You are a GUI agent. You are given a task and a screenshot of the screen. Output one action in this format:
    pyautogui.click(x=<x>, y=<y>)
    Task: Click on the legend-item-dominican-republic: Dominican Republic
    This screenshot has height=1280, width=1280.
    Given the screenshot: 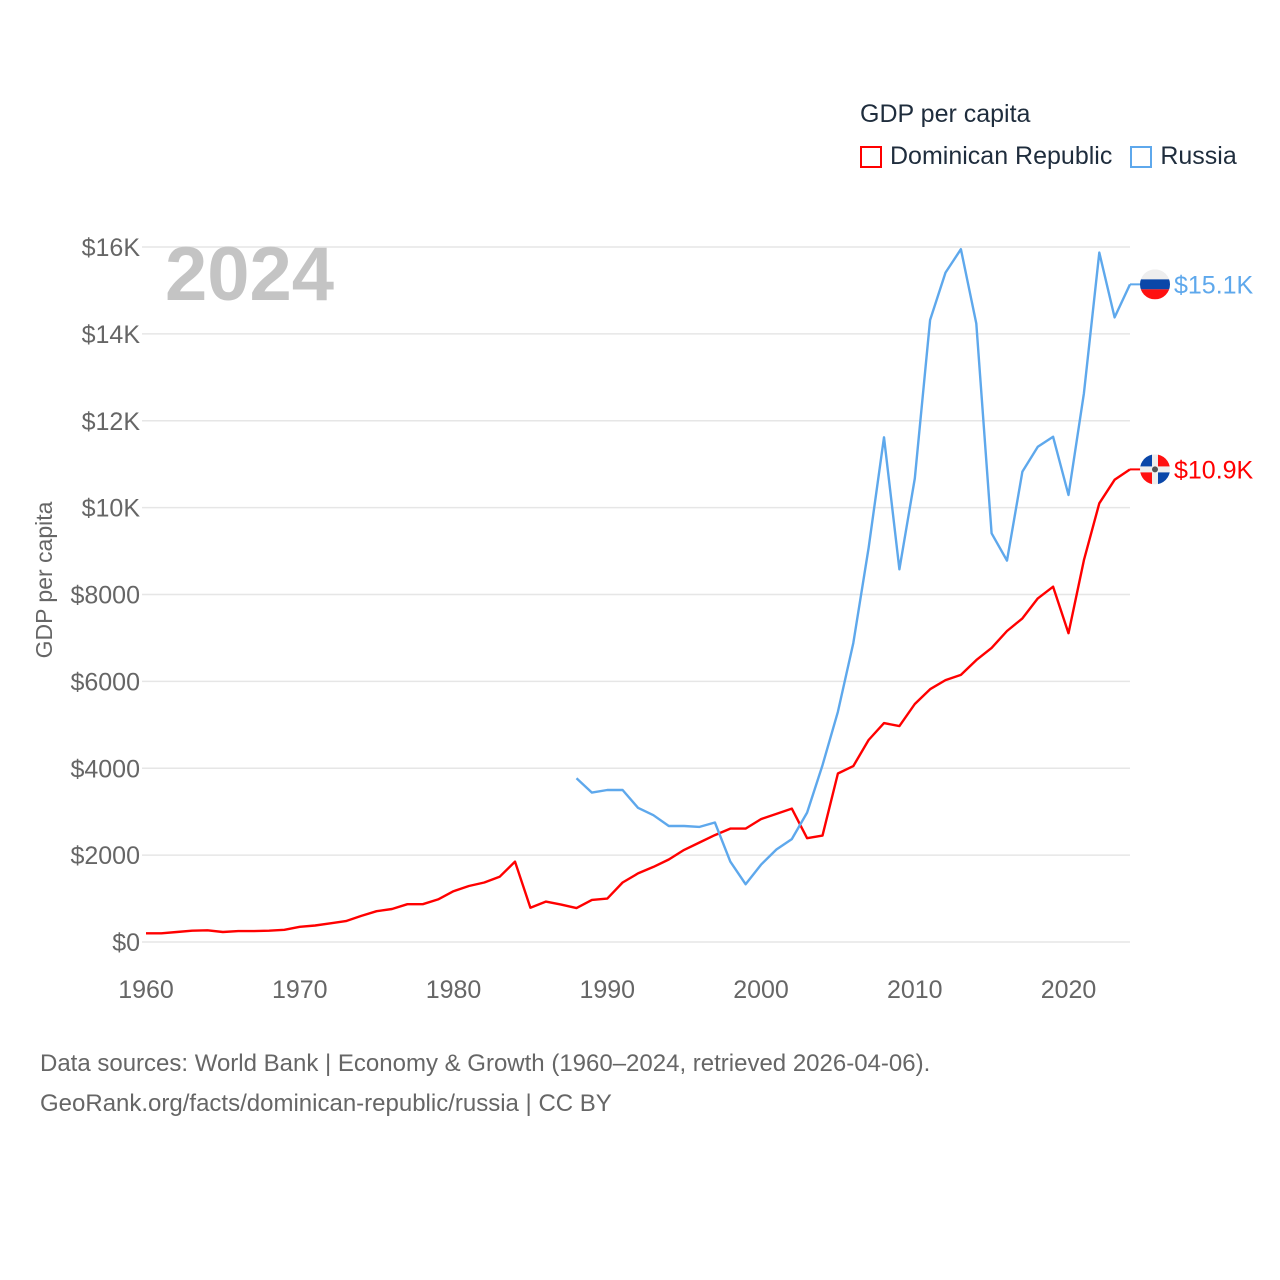 What is the action you would take?
    pyautogui.click(x=986, y=156)
    